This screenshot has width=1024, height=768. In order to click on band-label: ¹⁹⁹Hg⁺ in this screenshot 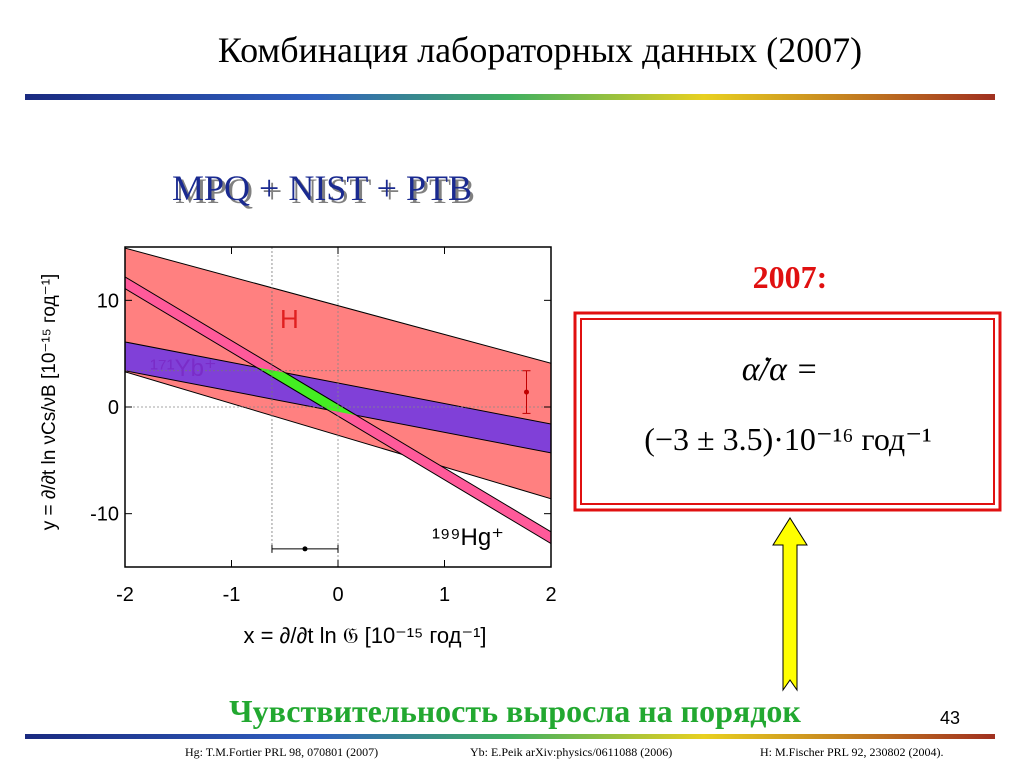, I will do `click(468, 537)`.